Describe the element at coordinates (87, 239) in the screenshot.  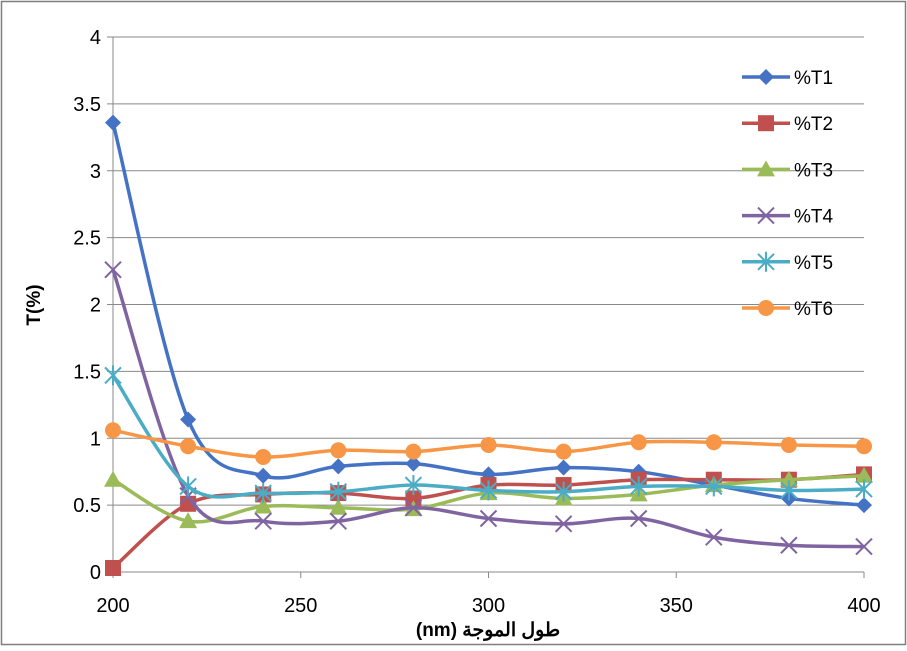
I see `y-tick-label: 2.5` at that location.